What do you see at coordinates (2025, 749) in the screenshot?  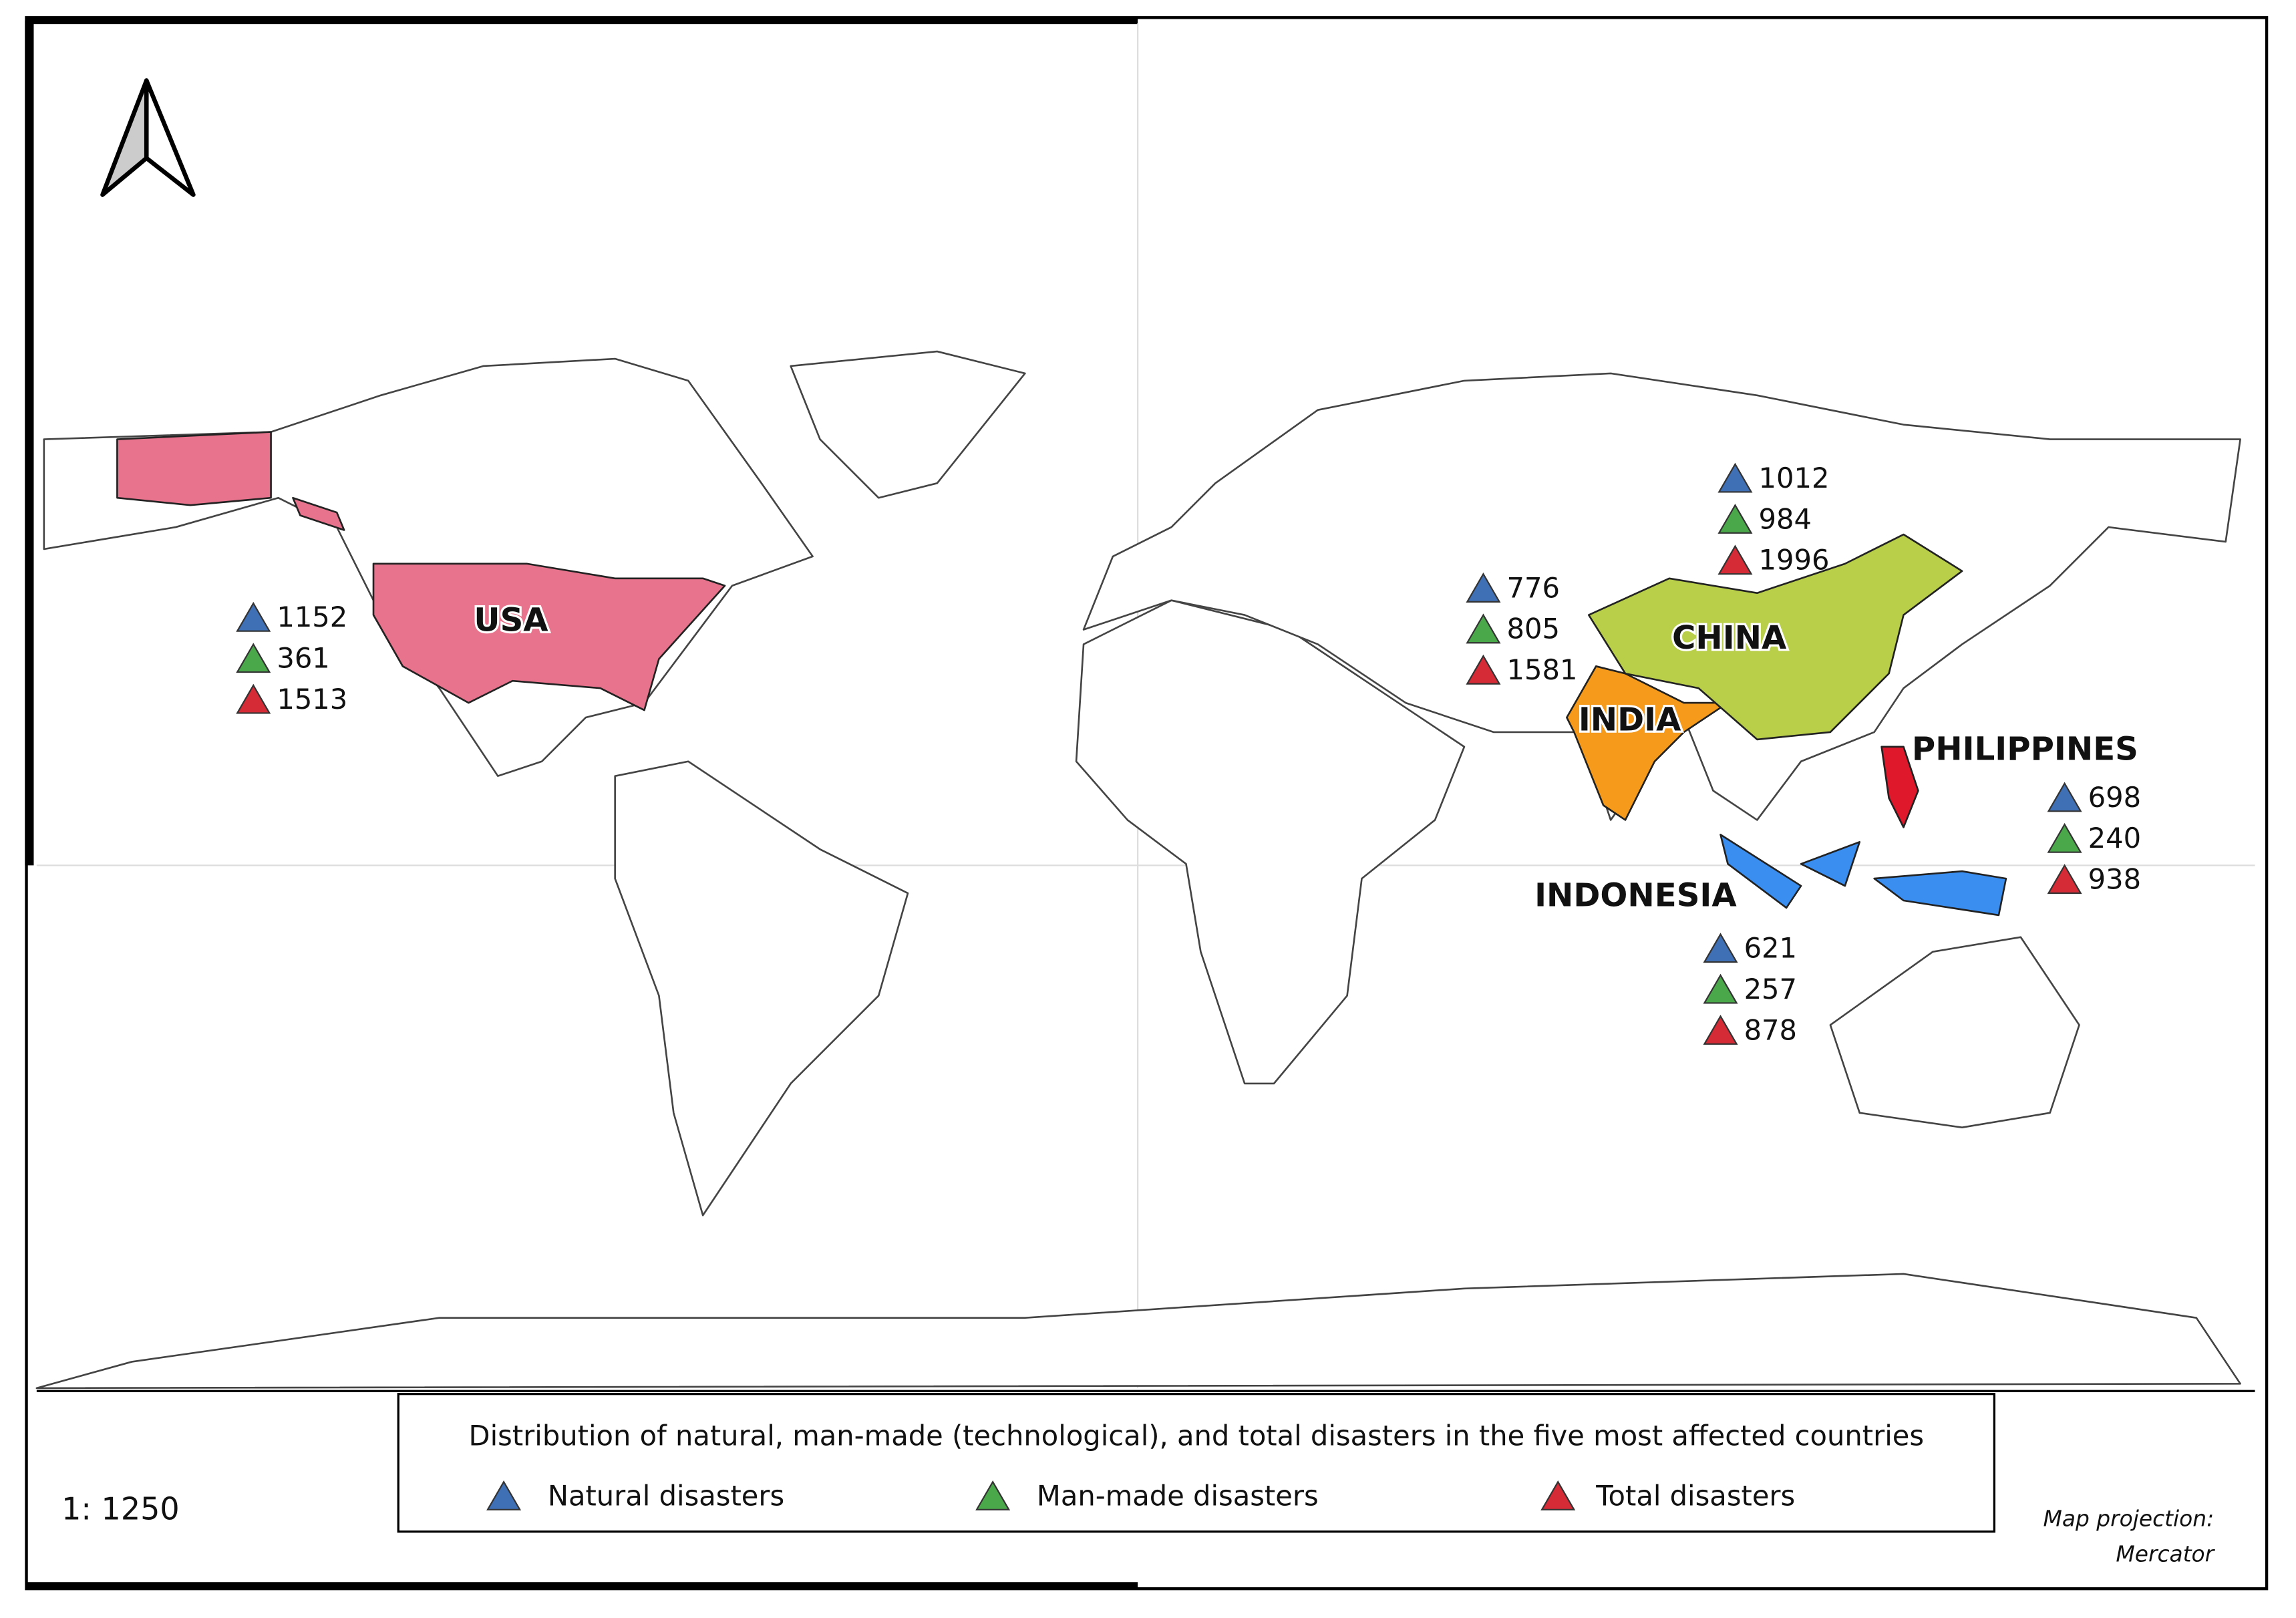 I see `country-name: PHILIPPINES` at bounding box center [2025, 749].